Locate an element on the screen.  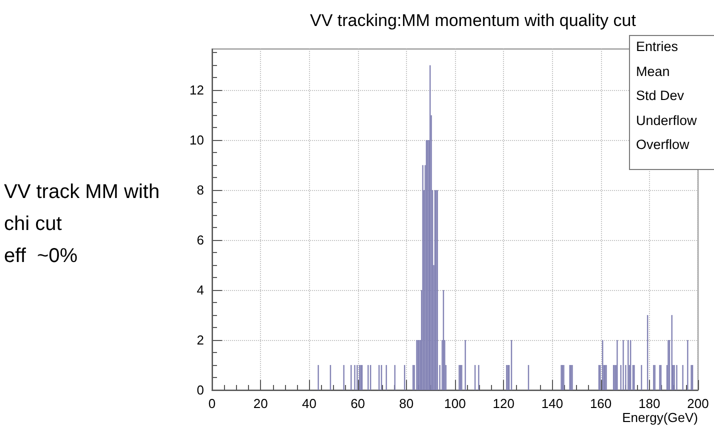
x-axis-title: Energy(GeV) is located at coordinates (660, 417).